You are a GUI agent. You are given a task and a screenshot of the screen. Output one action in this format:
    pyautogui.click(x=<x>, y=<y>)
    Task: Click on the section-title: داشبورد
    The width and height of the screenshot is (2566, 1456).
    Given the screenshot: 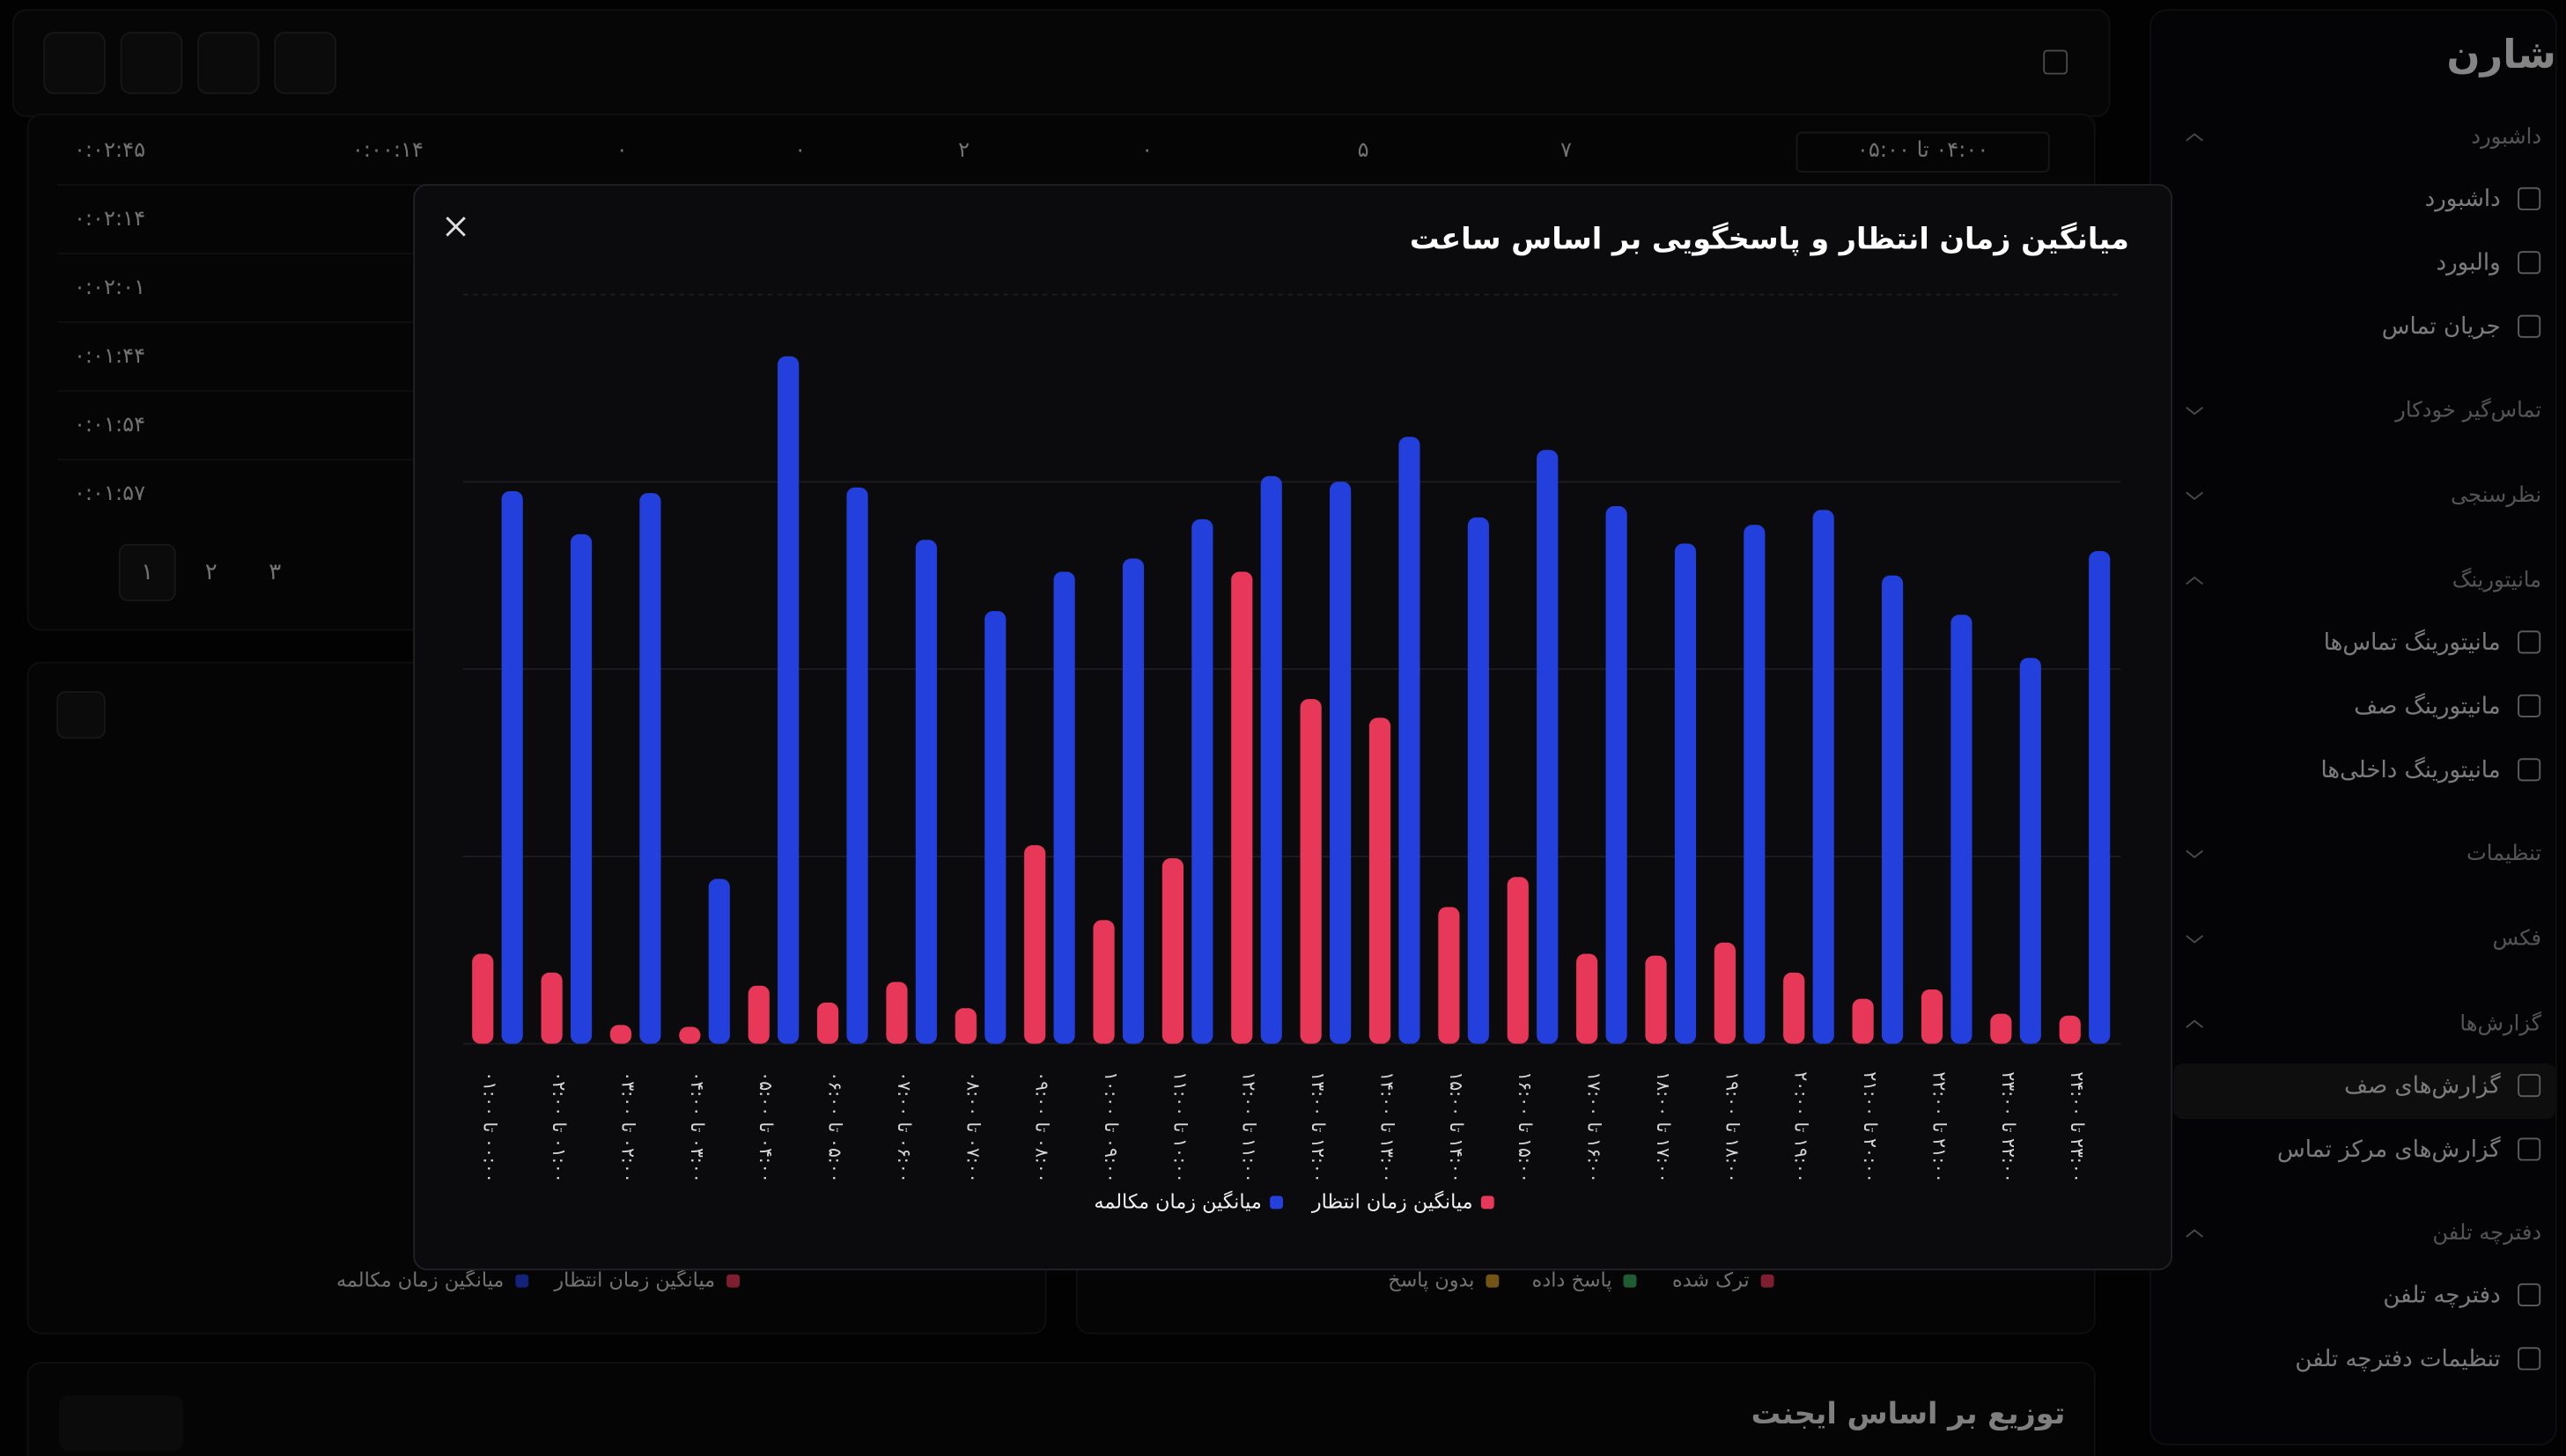 What is the action you would take?
    pyautogui.click(x=2506, y=136)
    